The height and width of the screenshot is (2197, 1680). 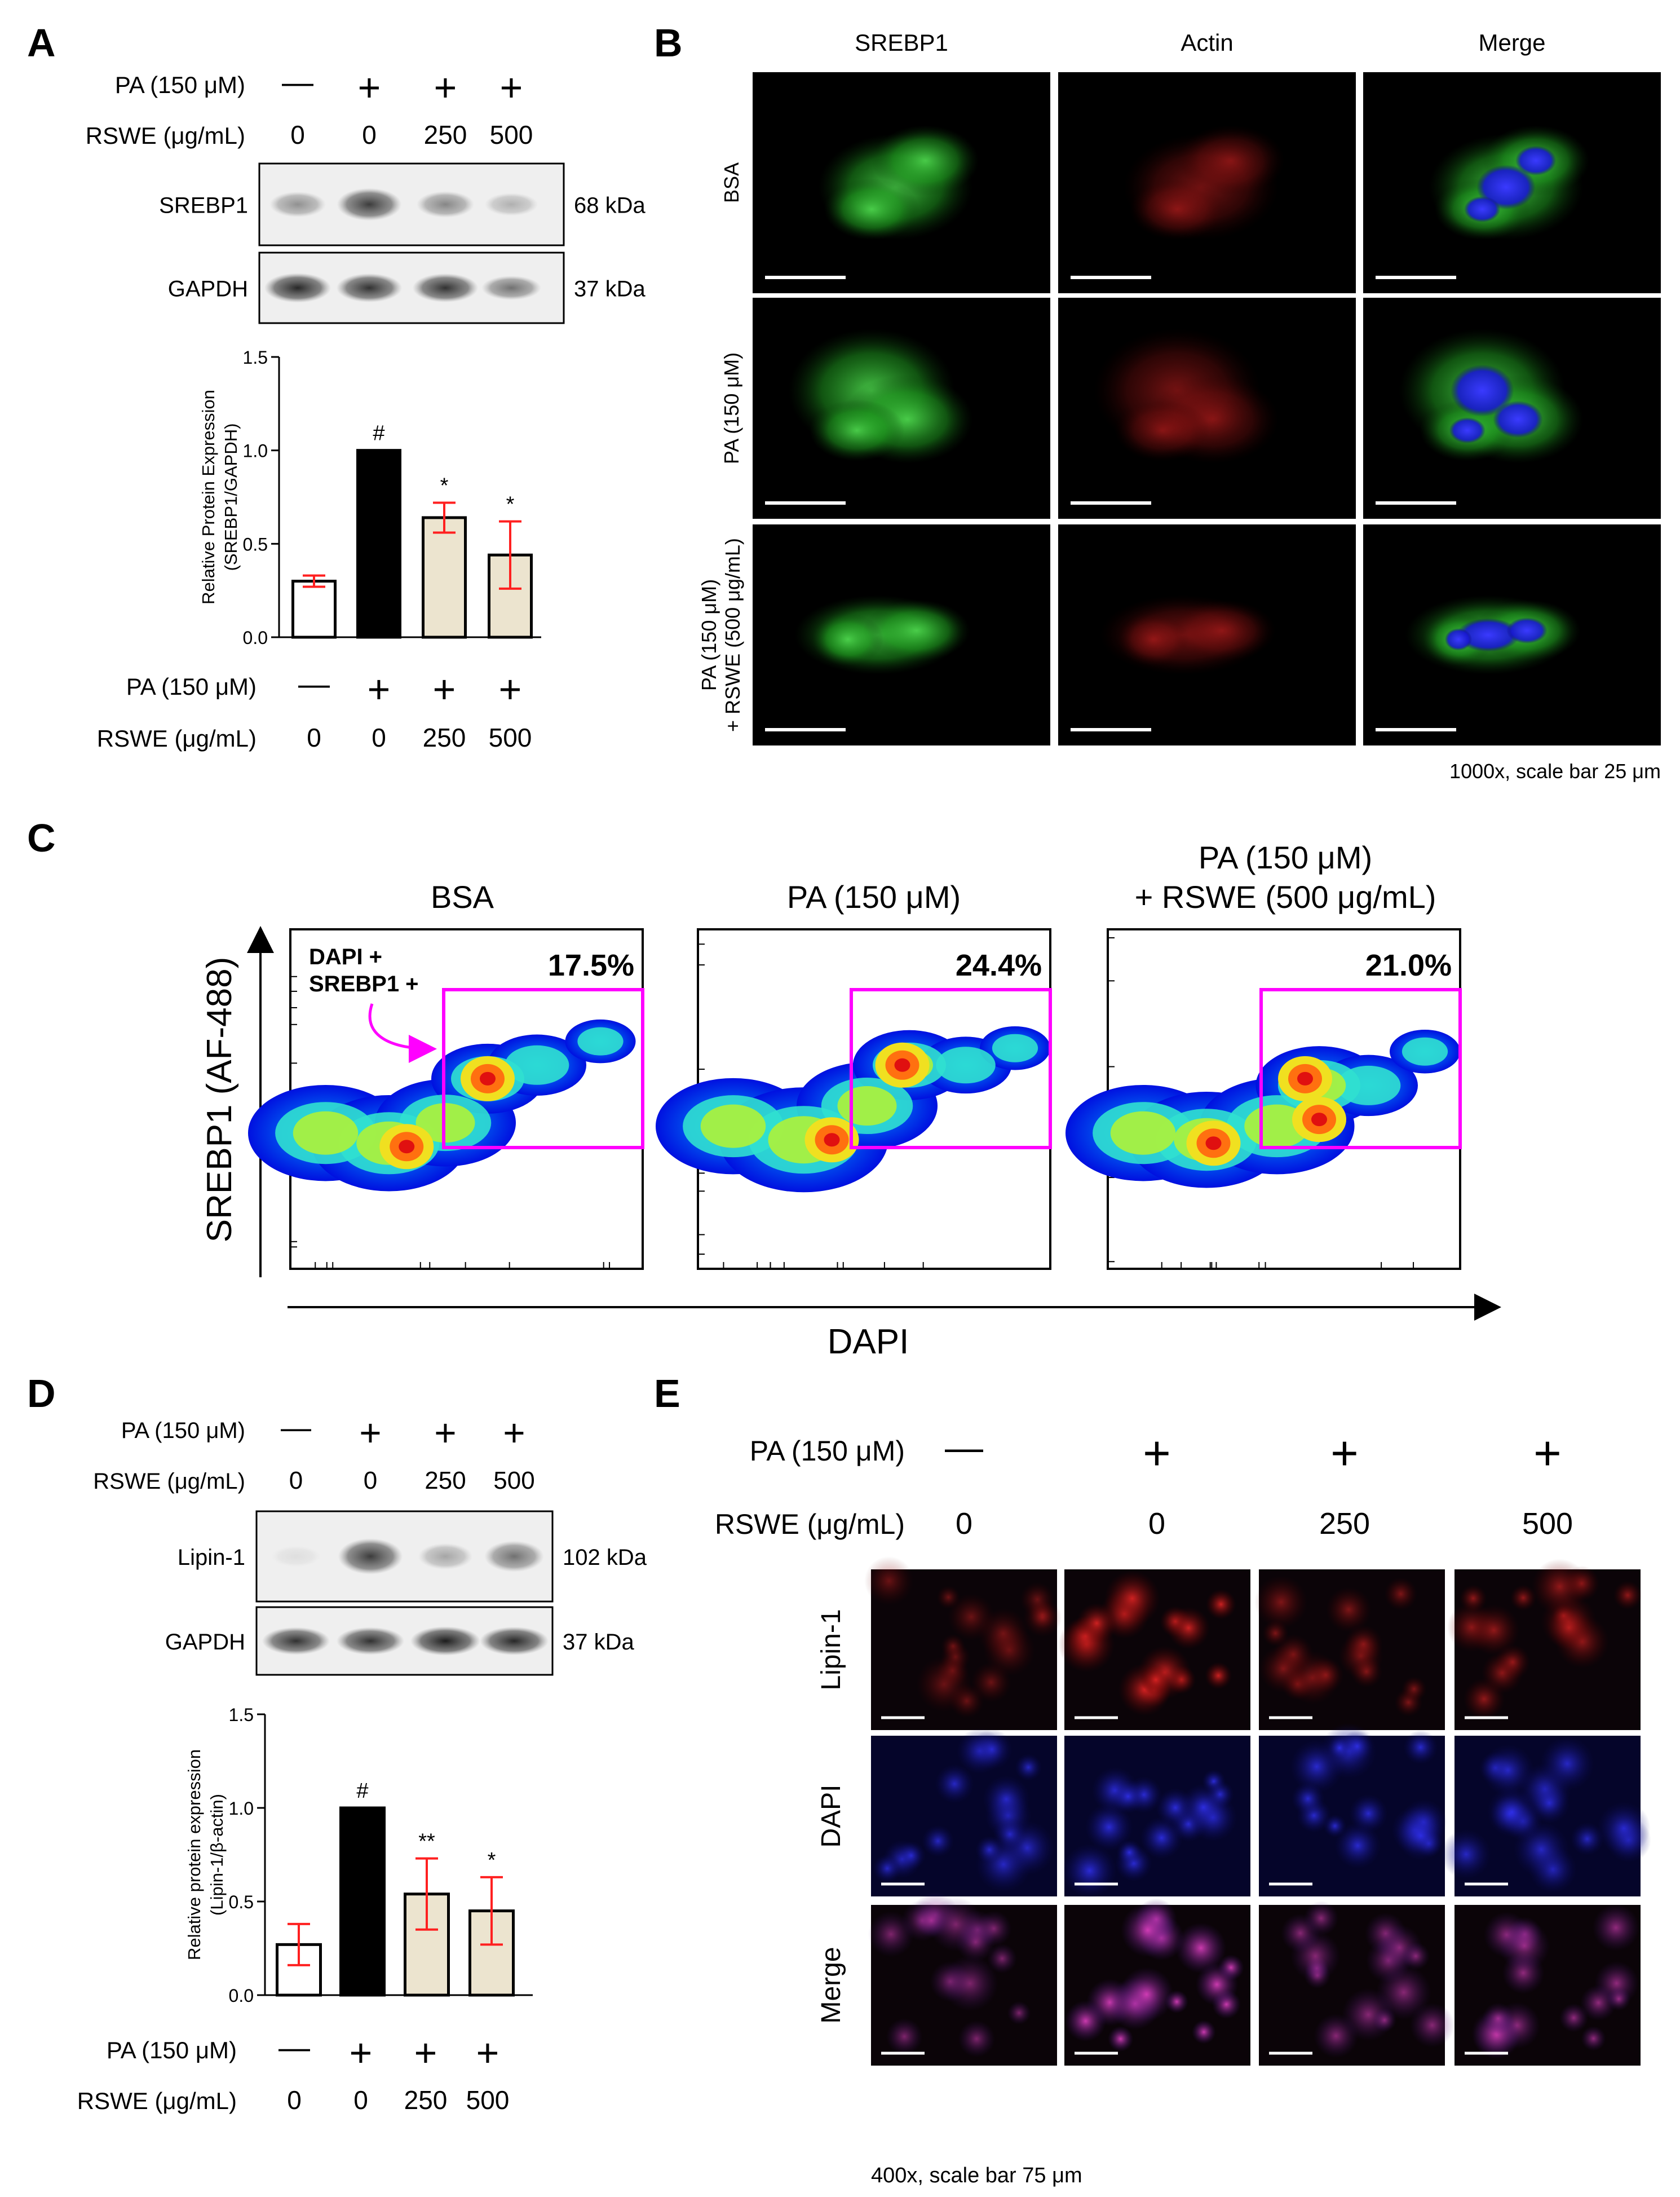 What do you see at coordinates (831, 1815) in the screenshot?
I see `e-row-label: DAPI` at bounding box center [831, 1815].